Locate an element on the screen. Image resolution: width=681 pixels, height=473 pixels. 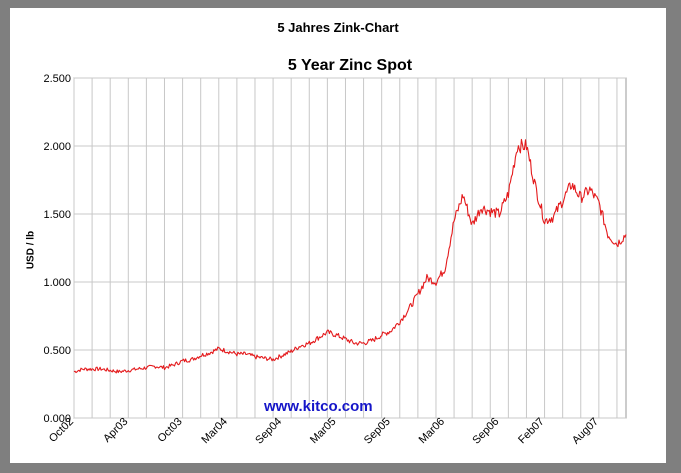
y-tick-label: 1.000 is located at coordinates (57, 283).